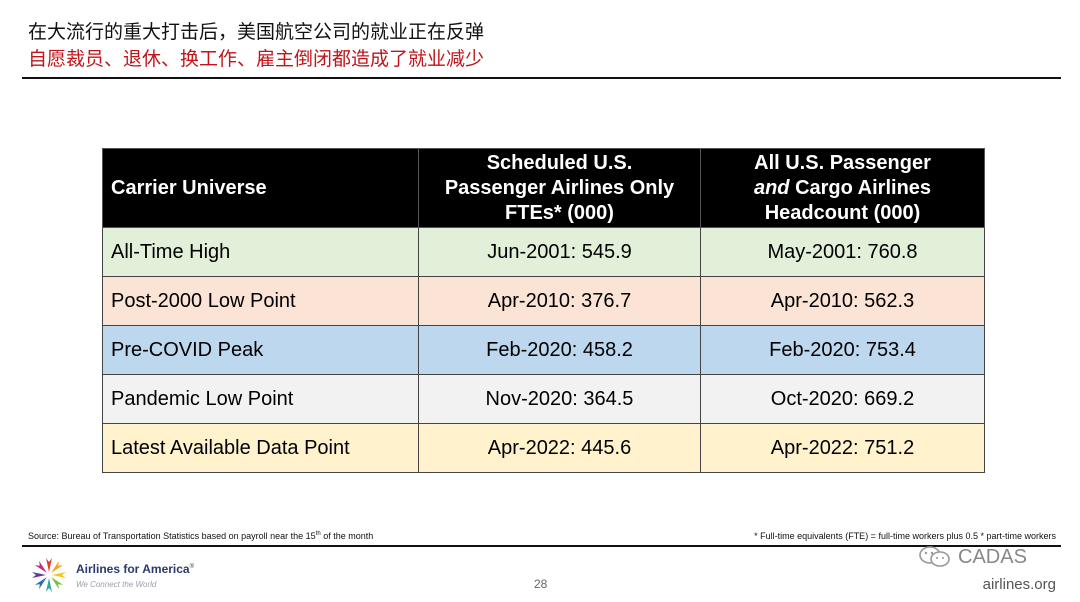  Describe the element at coordinates (541, 546) in the screenshot. I see `bottom-divider` at that location.